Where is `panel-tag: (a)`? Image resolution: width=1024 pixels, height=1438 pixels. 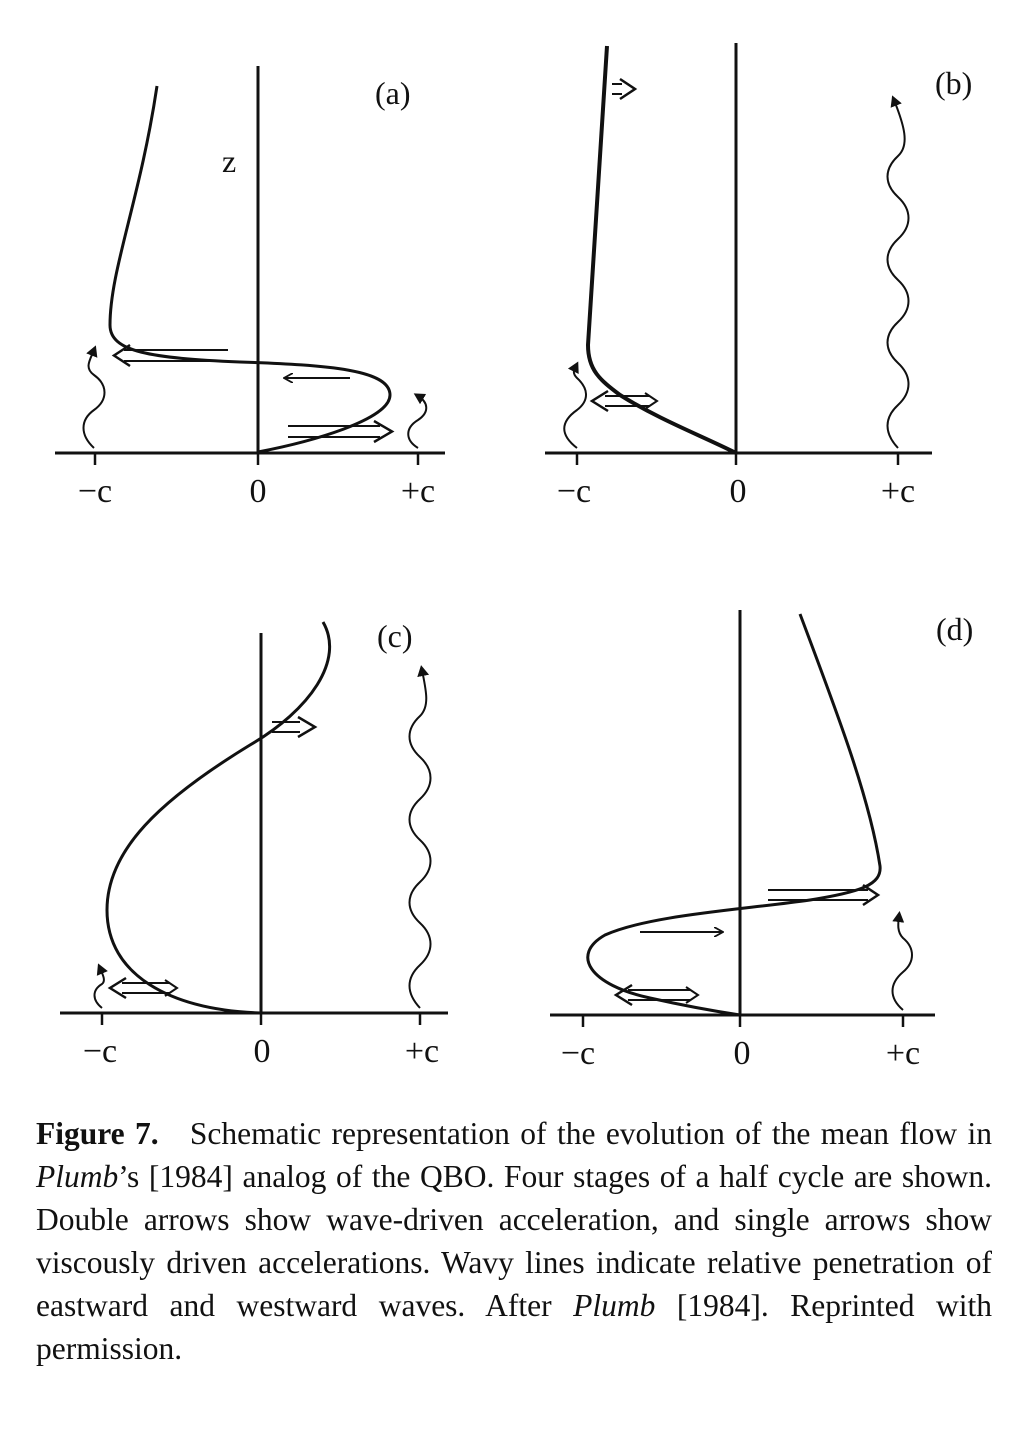 panel-tag: (a) is located at coordinates (393, 93).